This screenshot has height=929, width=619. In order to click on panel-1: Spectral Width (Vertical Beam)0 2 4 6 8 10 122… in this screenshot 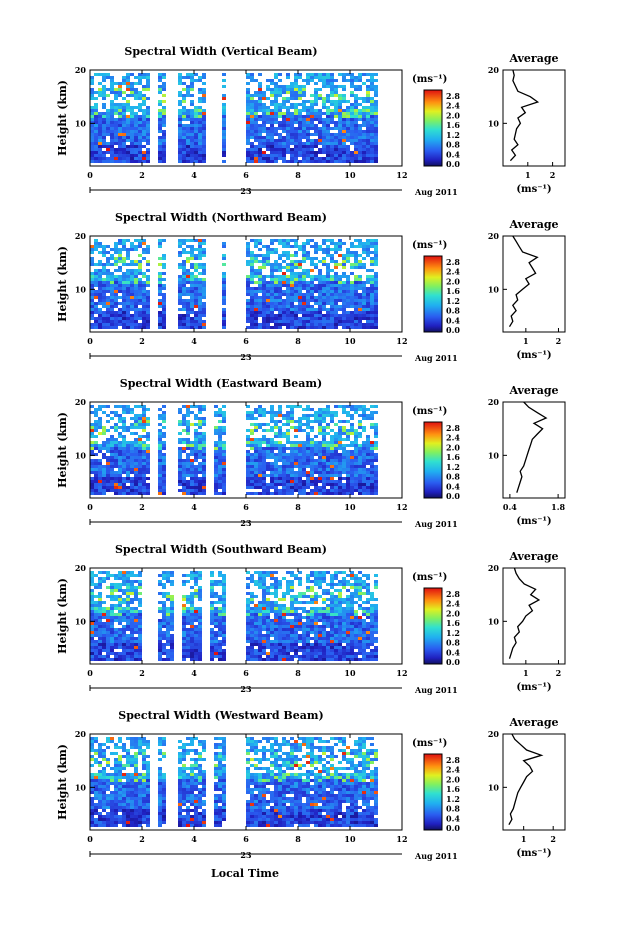, I will do `click(311, 121)`.